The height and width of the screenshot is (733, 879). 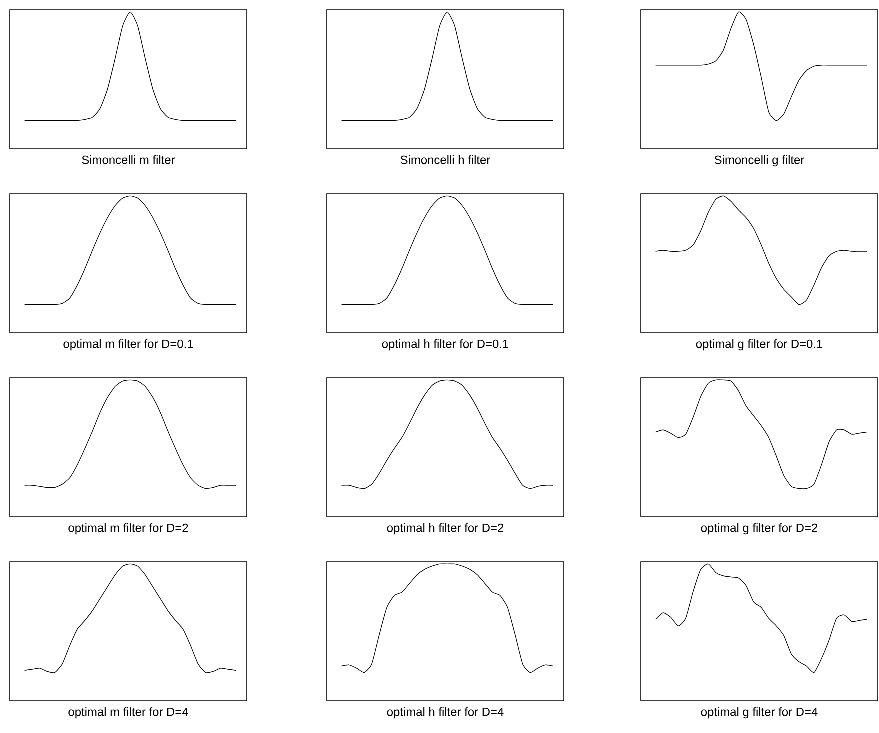 What do you see at coordinates (129, 160) in the screenshot?
I see `x-axis-title: Simoncelli m filter` at bounding box center [129, 160].